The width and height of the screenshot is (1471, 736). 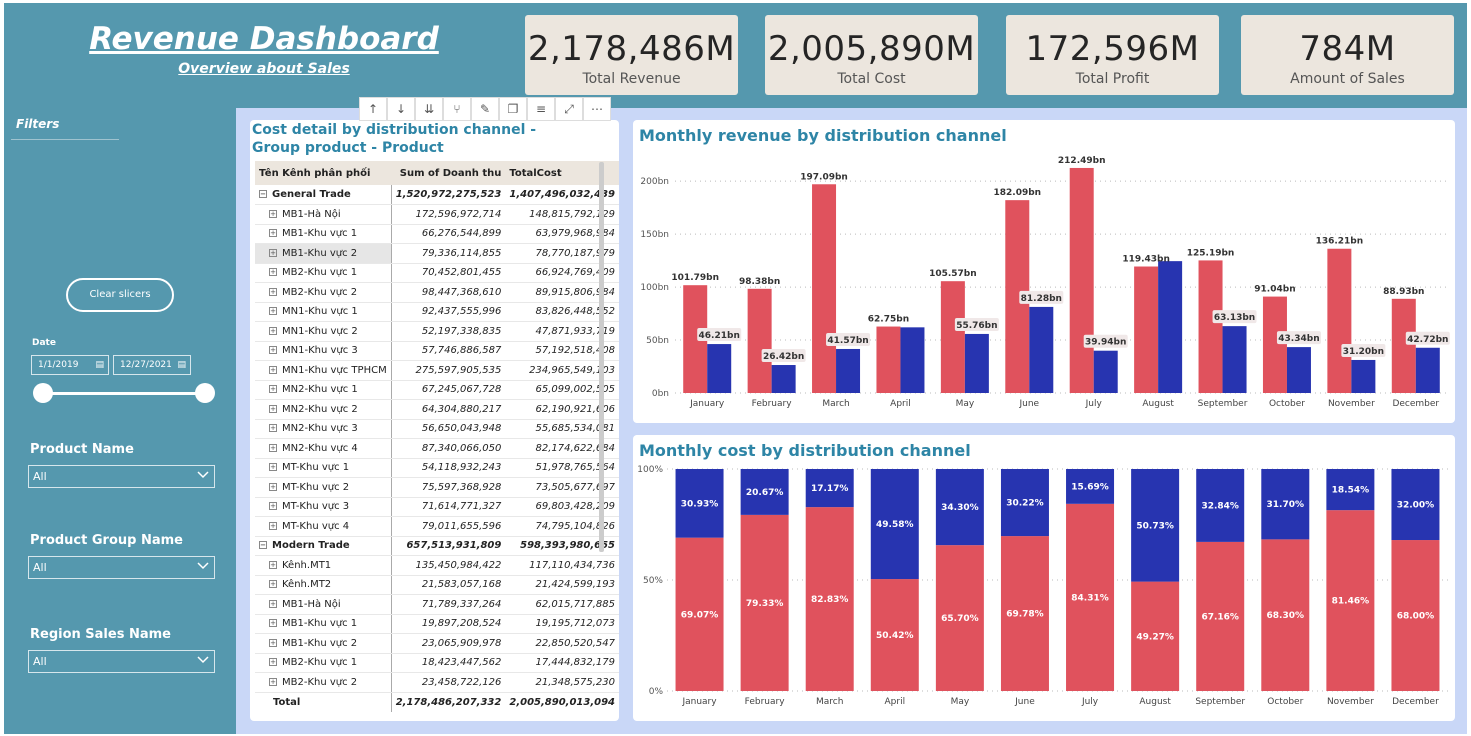 What do you see at coordinates (437, 585) in the screenshot?
I see `table-row: + Kênh.MT2 21,583,057,168 21,424,599,193` at bounding box center [437, 585].